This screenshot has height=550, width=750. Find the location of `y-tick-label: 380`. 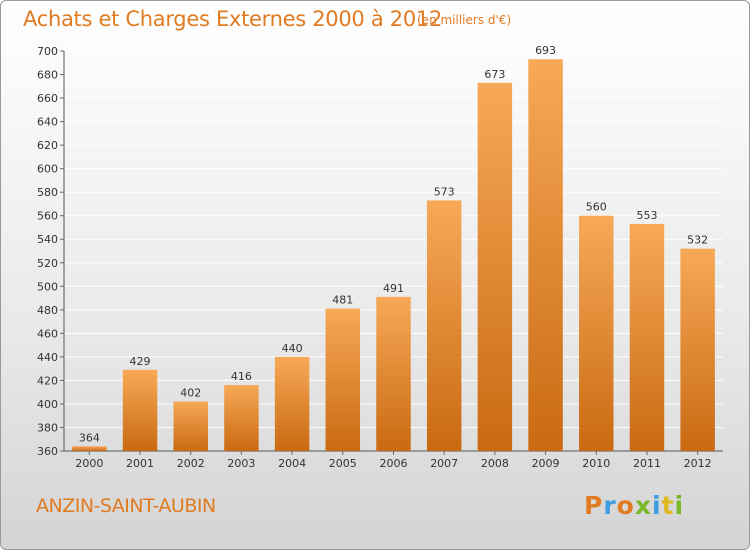

y-tick-label: 380 is located at coordinates (47, 427).